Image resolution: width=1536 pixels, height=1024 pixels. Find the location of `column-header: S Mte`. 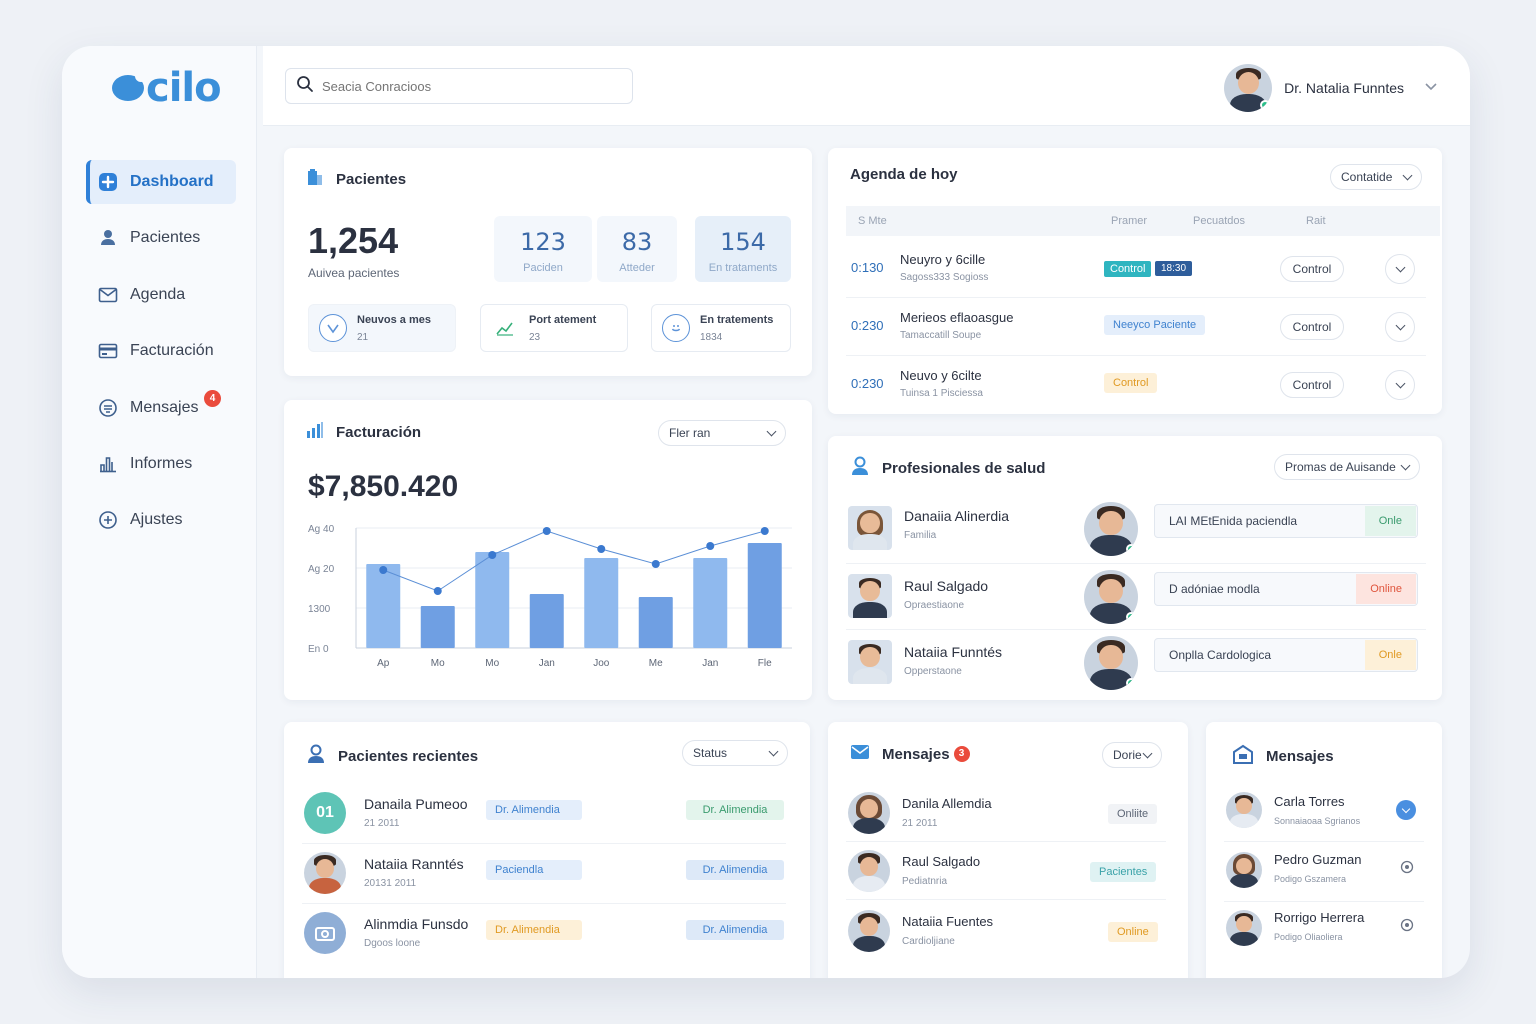

column-header: S Mte is located at coordinates (872, 221).